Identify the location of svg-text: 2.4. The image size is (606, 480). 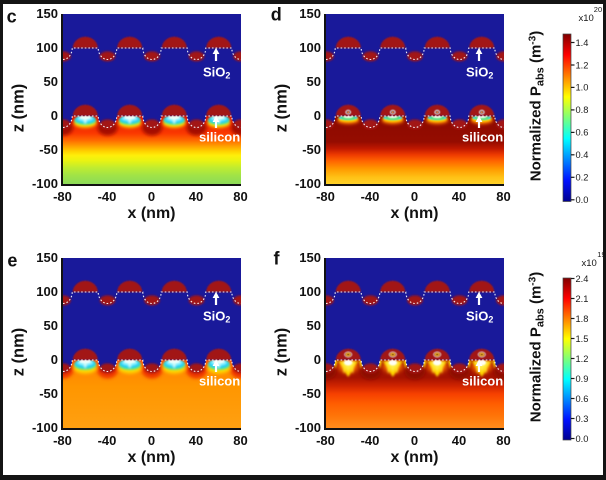
(581, 279).